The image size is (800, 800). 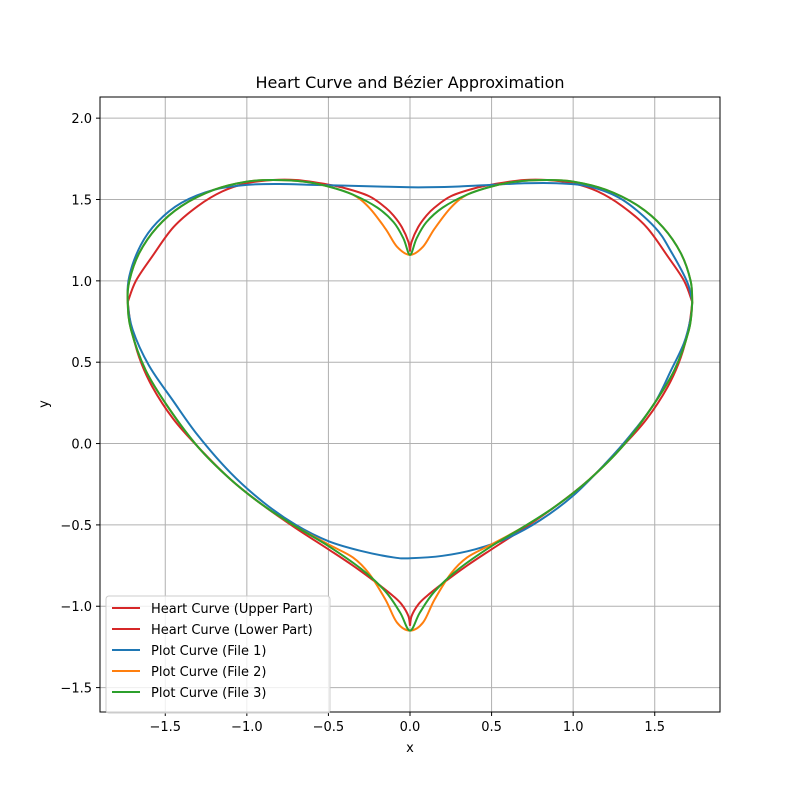 I want to click on legend-item: Heart Curve (Upper Part), so click(x=212, y=609).